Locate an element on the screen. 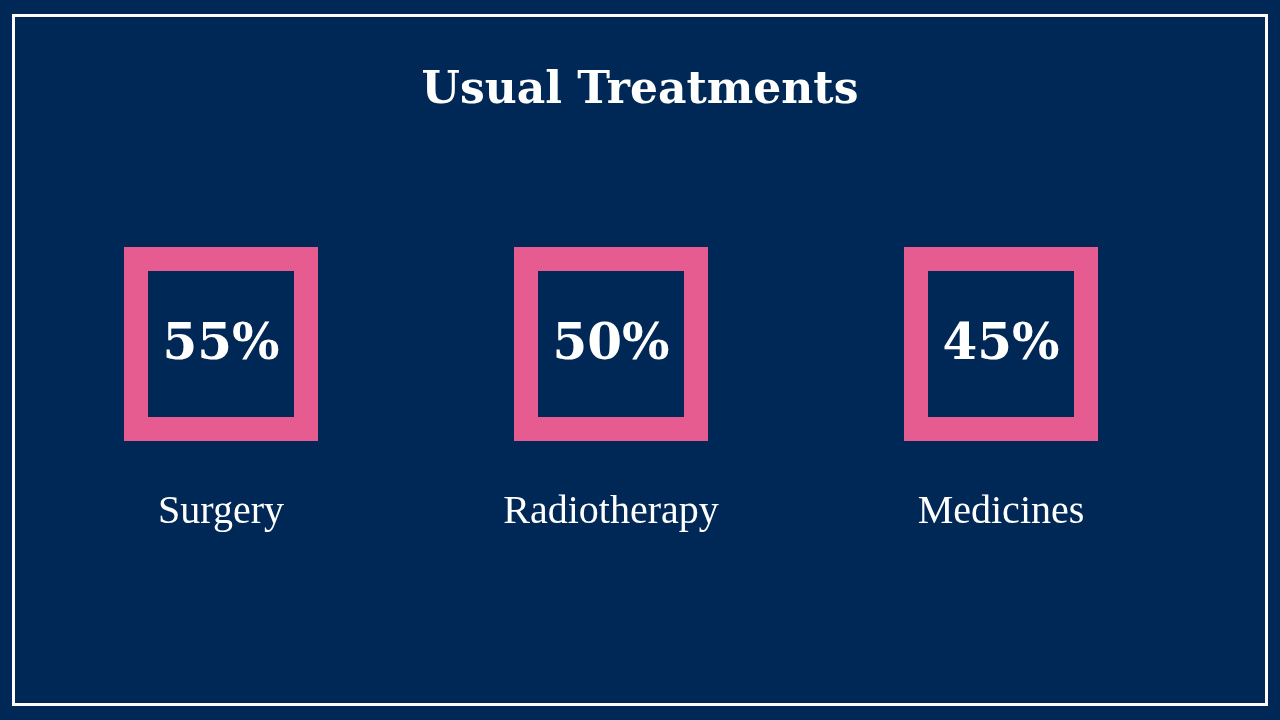 Image resolution: width=1280 pixels, height=720 pixels. category-label: Radiotherapy is located at coordinates (611, 509).